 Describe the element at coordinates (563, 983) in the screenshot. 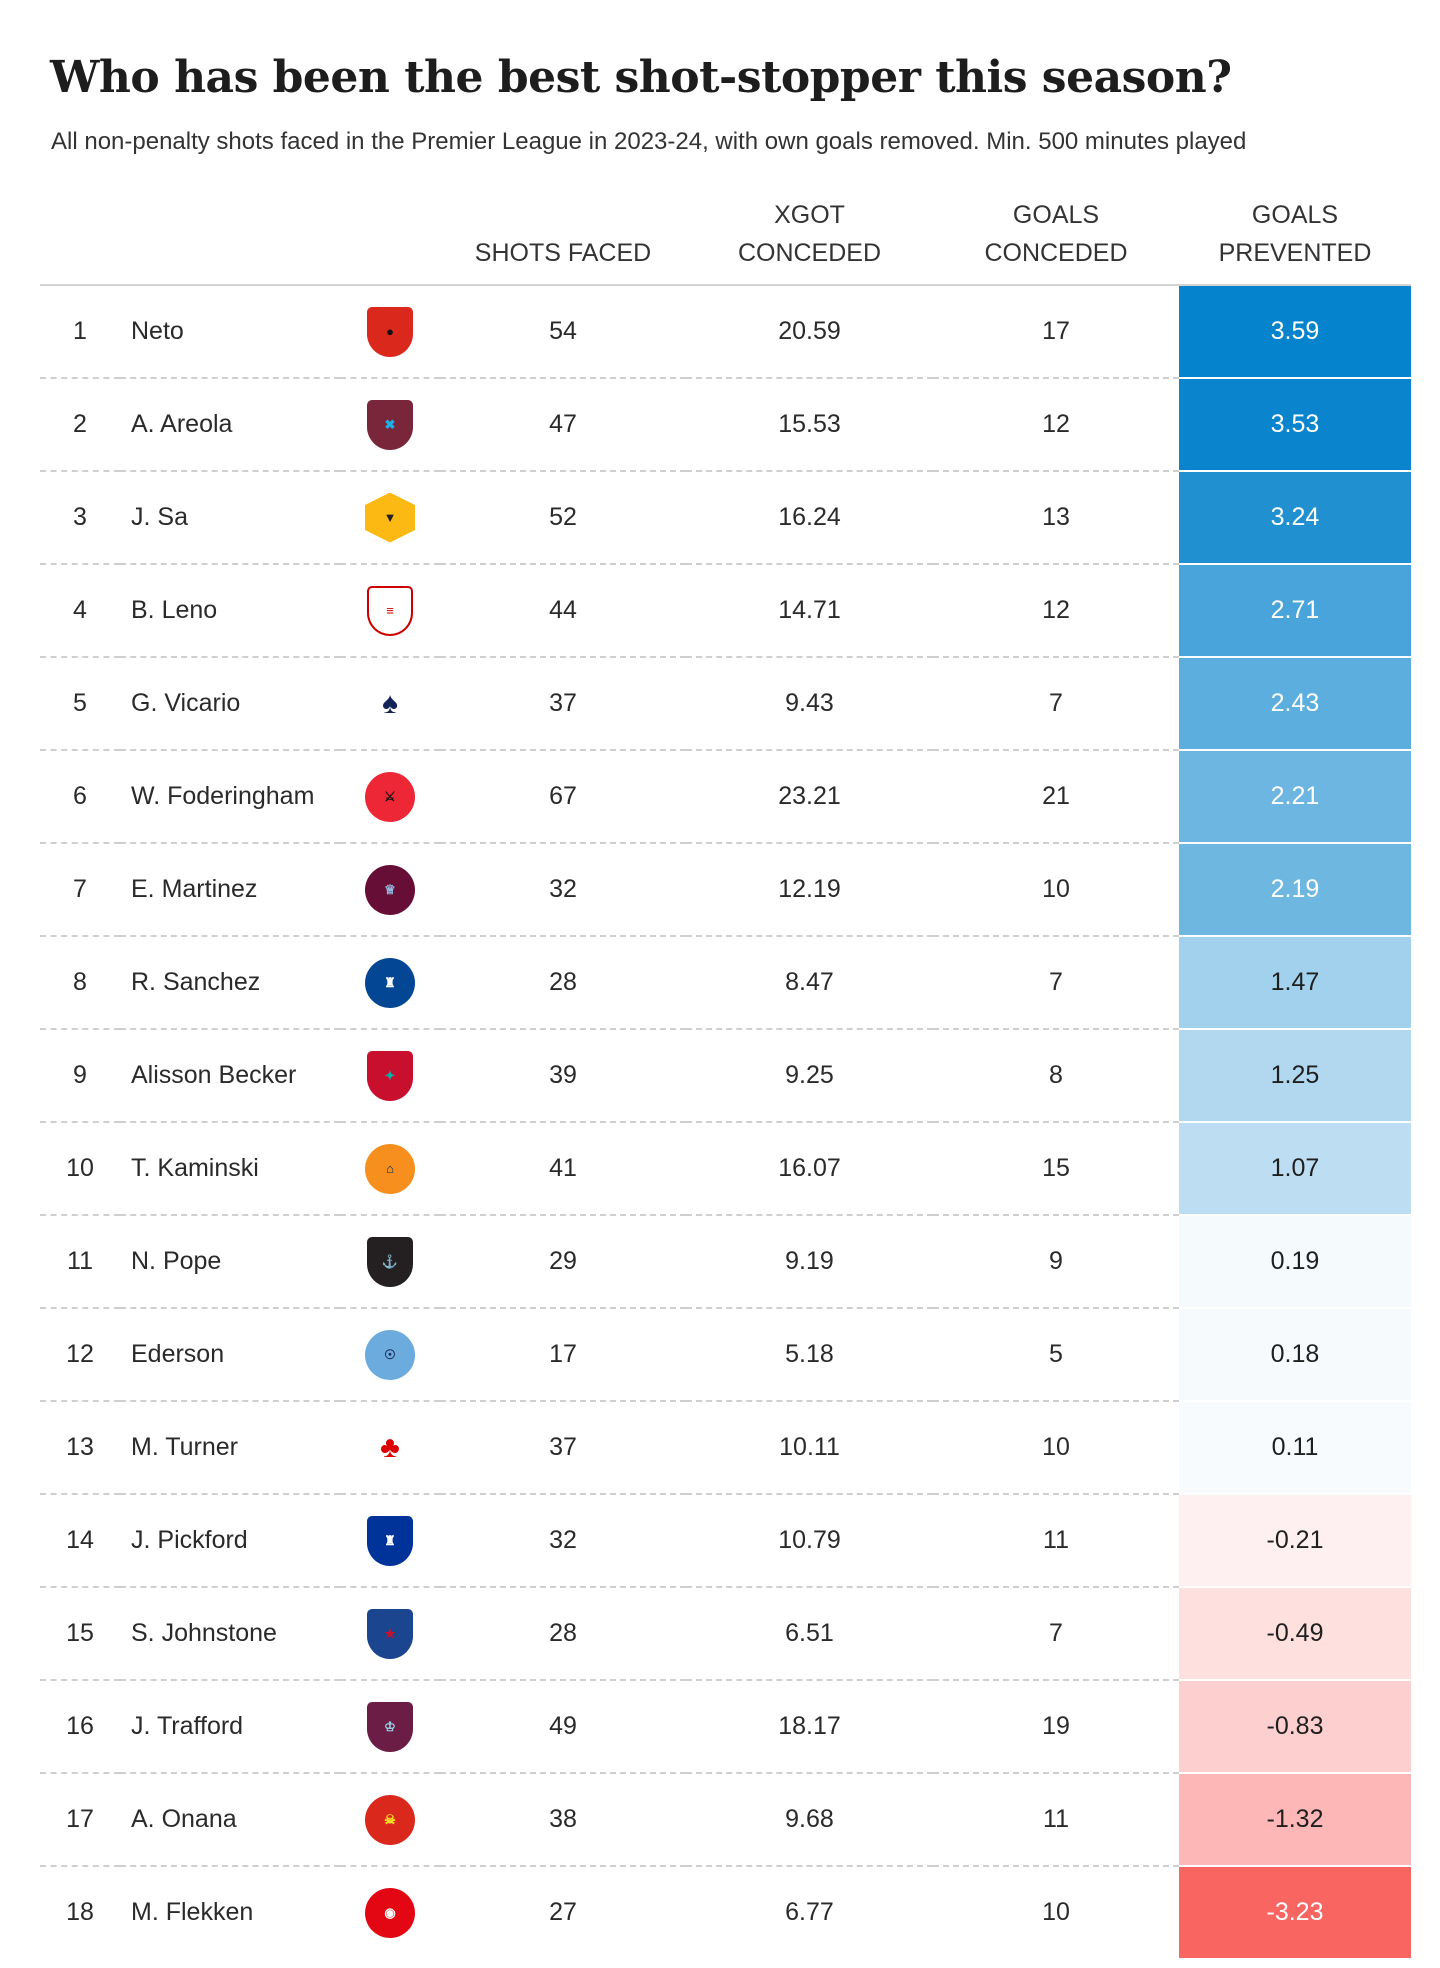

I see `shots-faced-cell: 28` at that location.